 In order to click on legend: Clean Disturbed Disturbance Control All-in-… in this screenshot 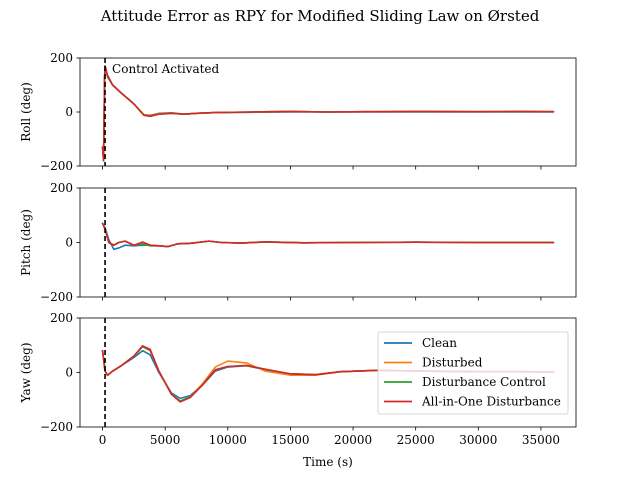, I will do `click(473, 373)`.